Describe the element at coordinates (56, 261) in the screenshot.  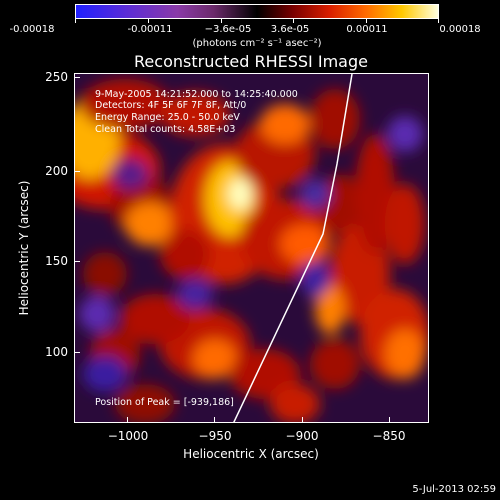
I see `y-tick-label: 150` at that location.